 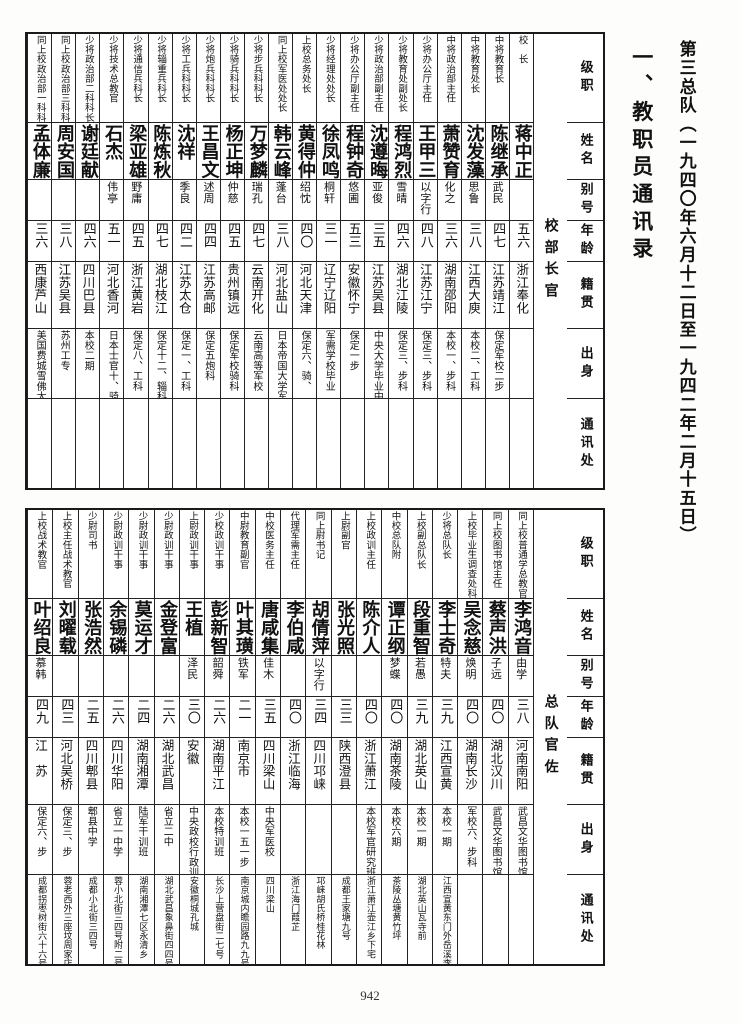 What do you see at coordinates (243, 836) in the screenshot?
I see `origin-value: 本校一五一步` at bounding box center [243, 836].